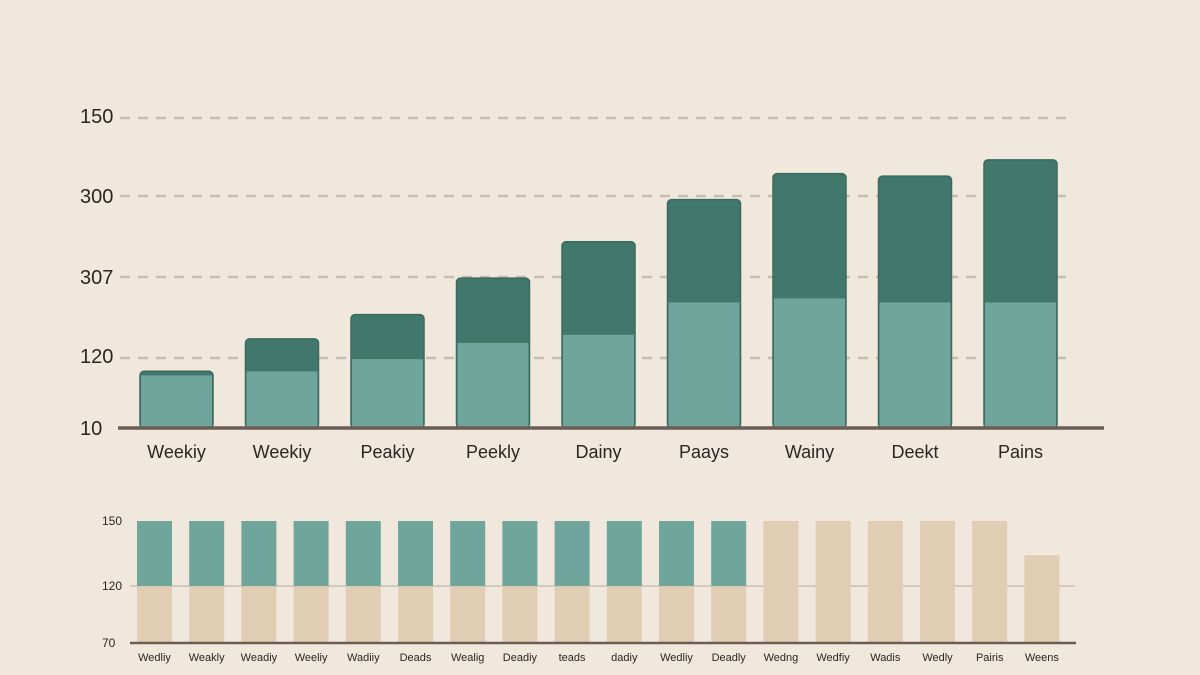  What do you see at coordinates (259, 658) in the screenshot?
I see `x-tick-label: Weadiy` at bounding box center [259, 658].